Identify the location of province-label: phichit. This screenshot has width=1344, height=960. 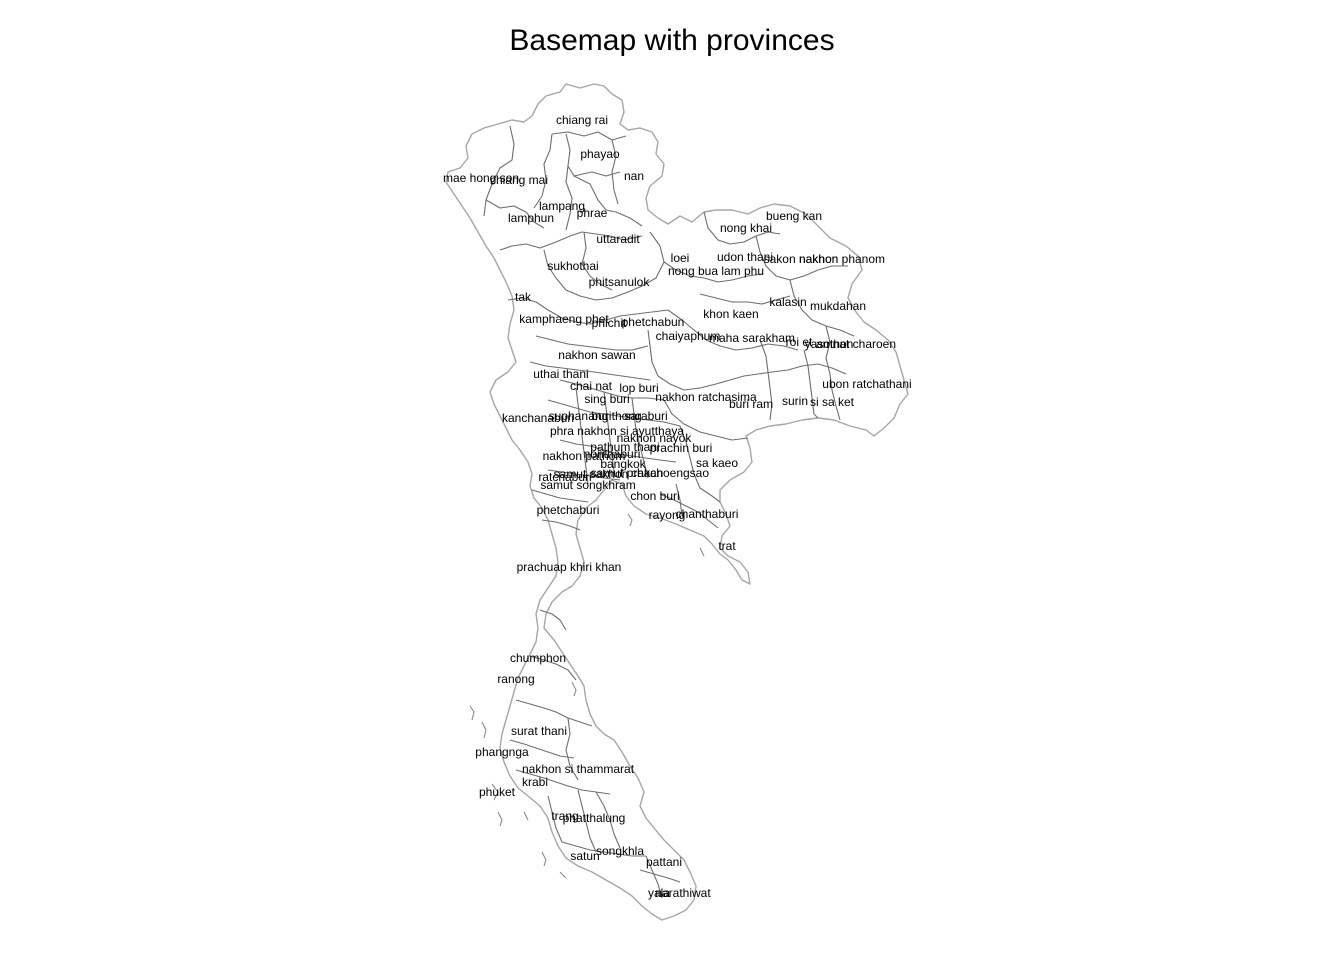
(609, 323).